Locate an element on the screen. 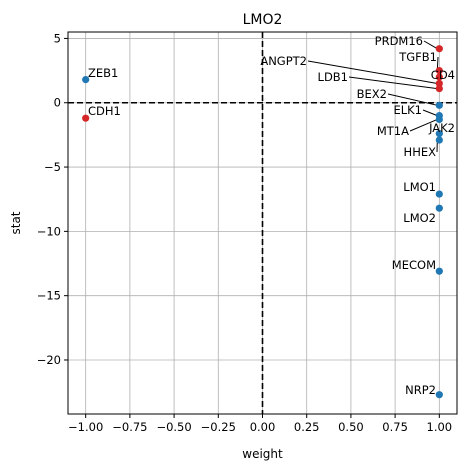 The height and width of the screenshot is (470, 466). y-tick-label: 5 is located at coordinates (57, 38).